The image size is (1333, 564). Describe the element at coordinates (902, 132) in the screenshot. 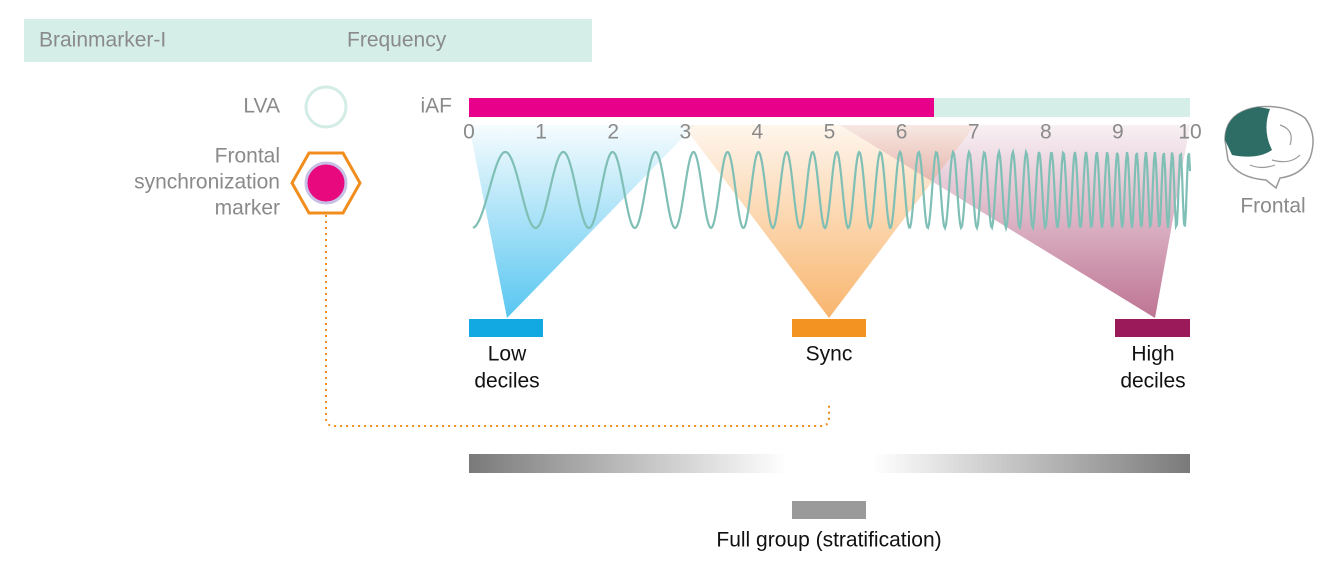

I see `tick-label: 6` at that location.